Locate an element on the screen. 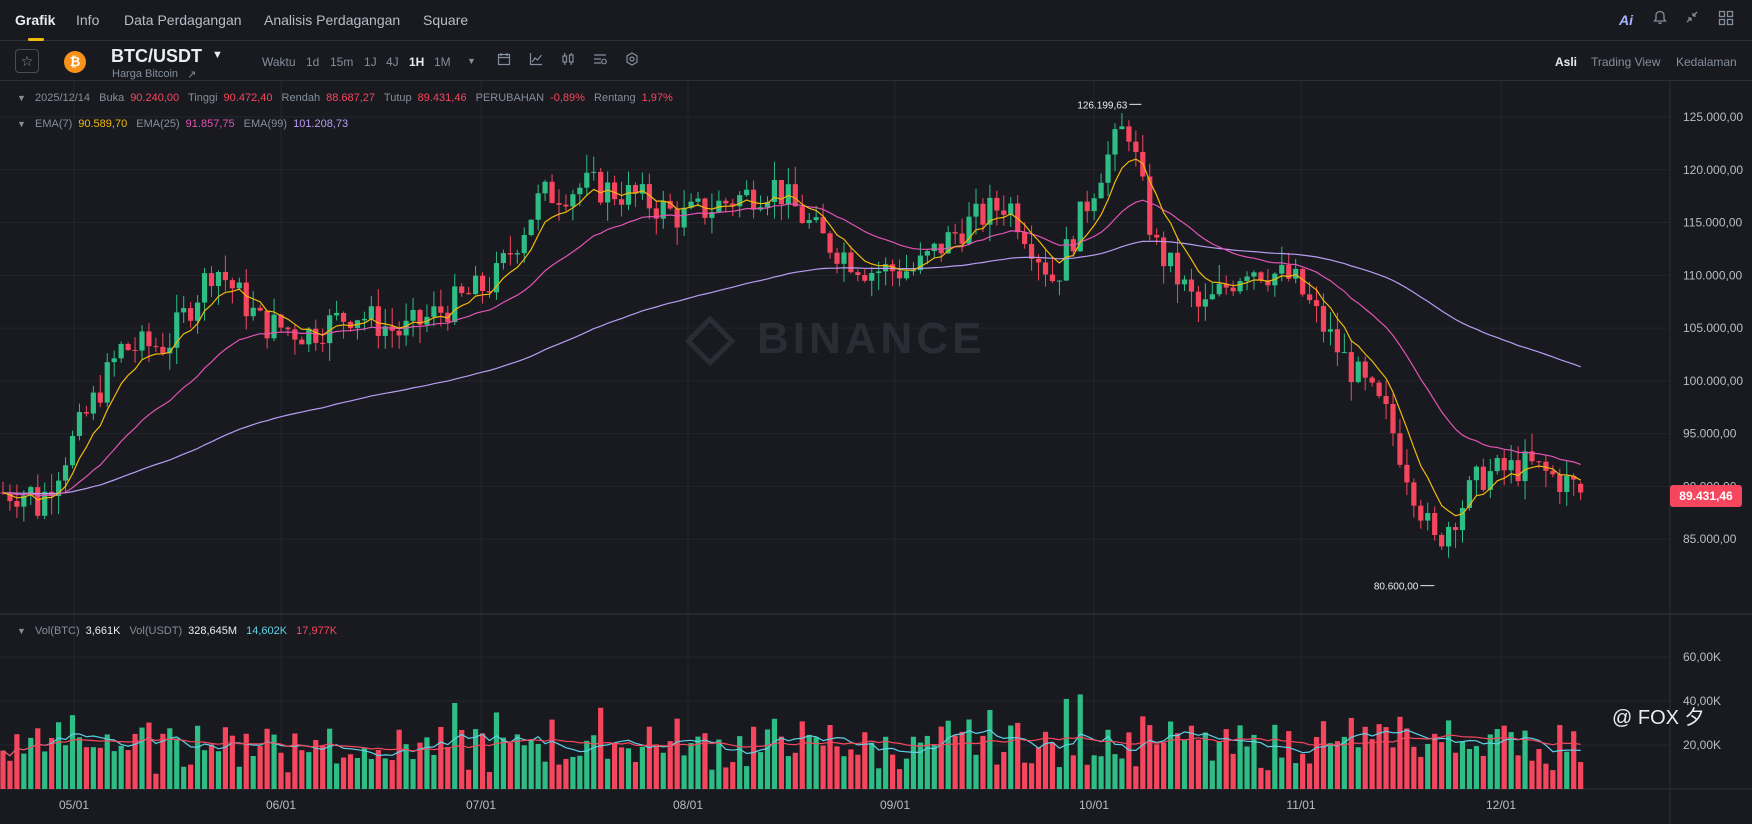  collapse-ema-chevron-icon: ▼ is located at coordinates (21, 124).